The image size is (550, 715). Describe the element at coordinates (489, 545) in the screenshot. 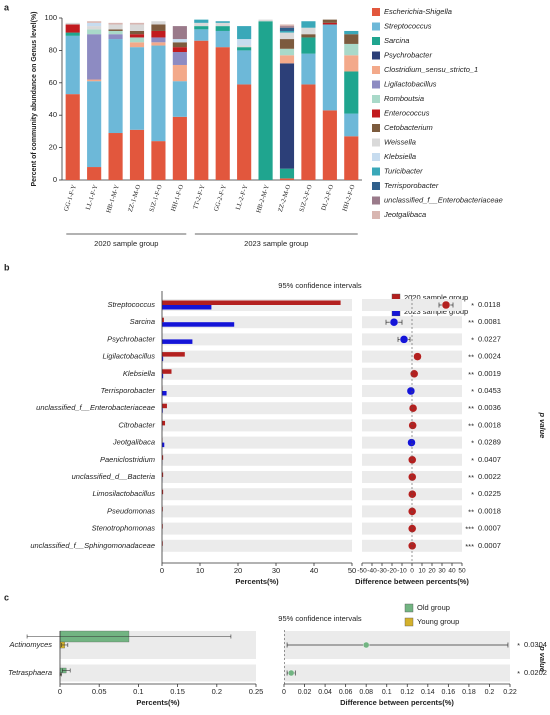

I see `p-value: 0.0007` at that location.